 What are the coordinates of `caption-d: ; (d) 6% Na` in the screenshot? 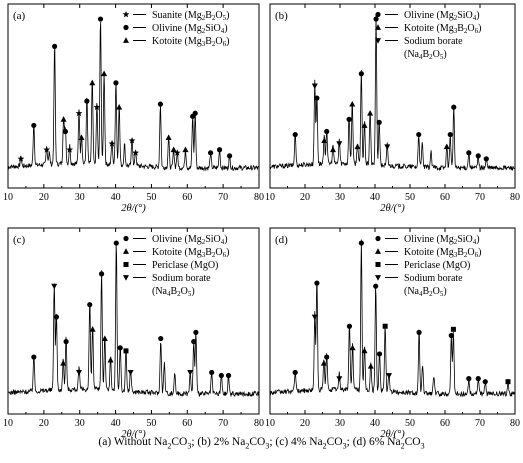 It's located at (373, 442).